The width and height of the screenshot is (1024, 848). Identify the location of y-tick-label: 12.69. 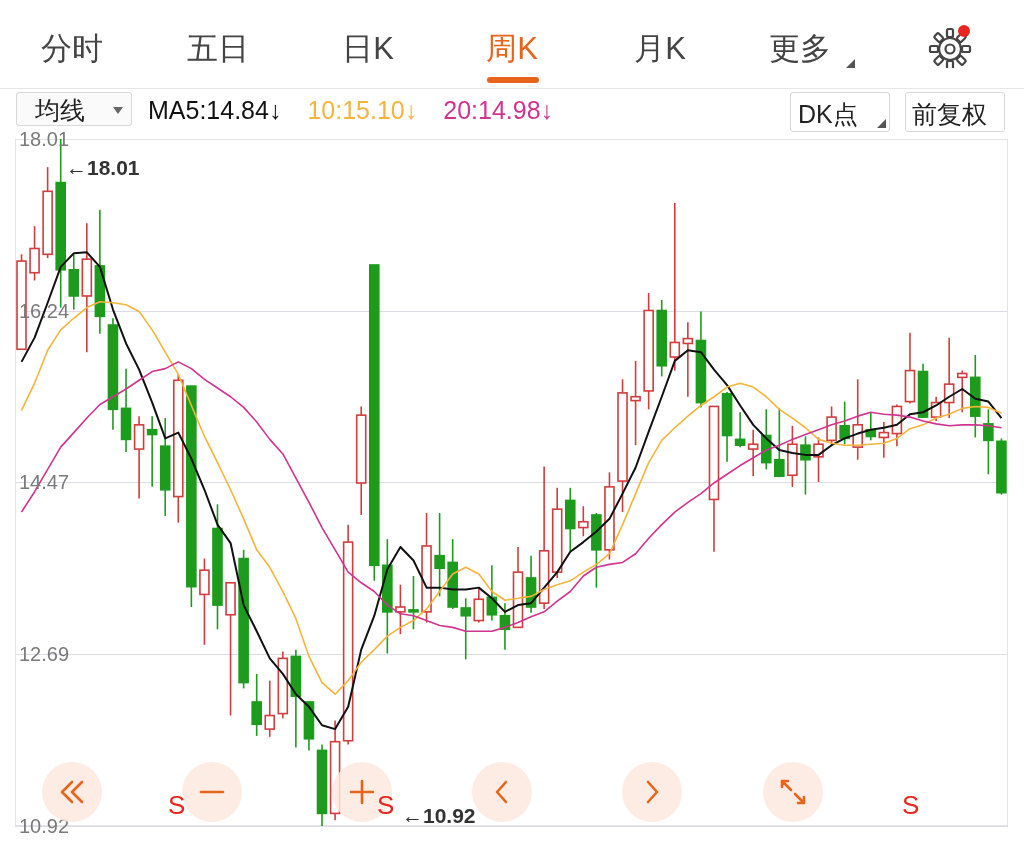
(44, 654).